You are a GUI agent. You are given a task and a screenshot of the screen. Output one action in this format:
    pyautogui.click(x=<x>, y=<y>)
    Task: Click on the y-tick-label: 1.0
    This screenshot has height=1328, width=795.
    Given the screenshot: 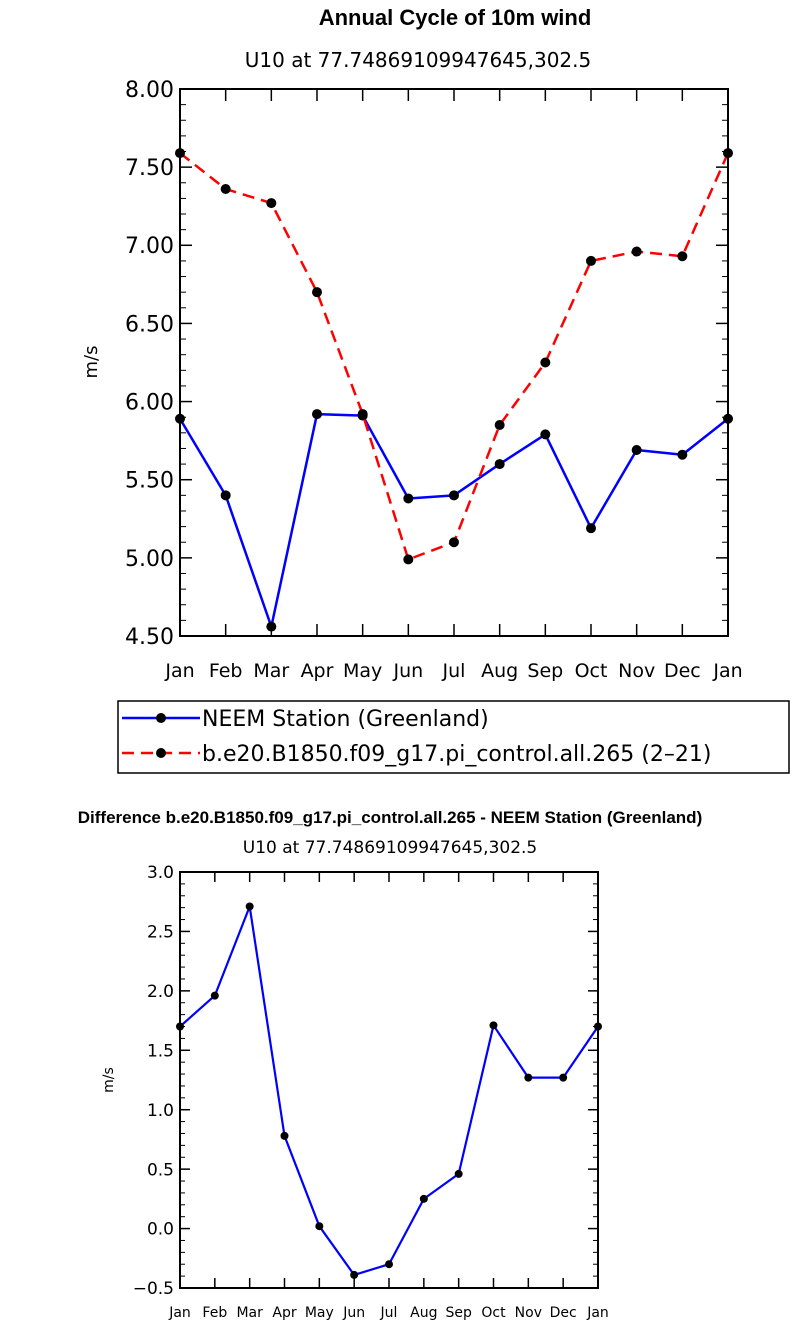 What is the action you would take?
    pyautogui.click(x=160, y=1111)
    